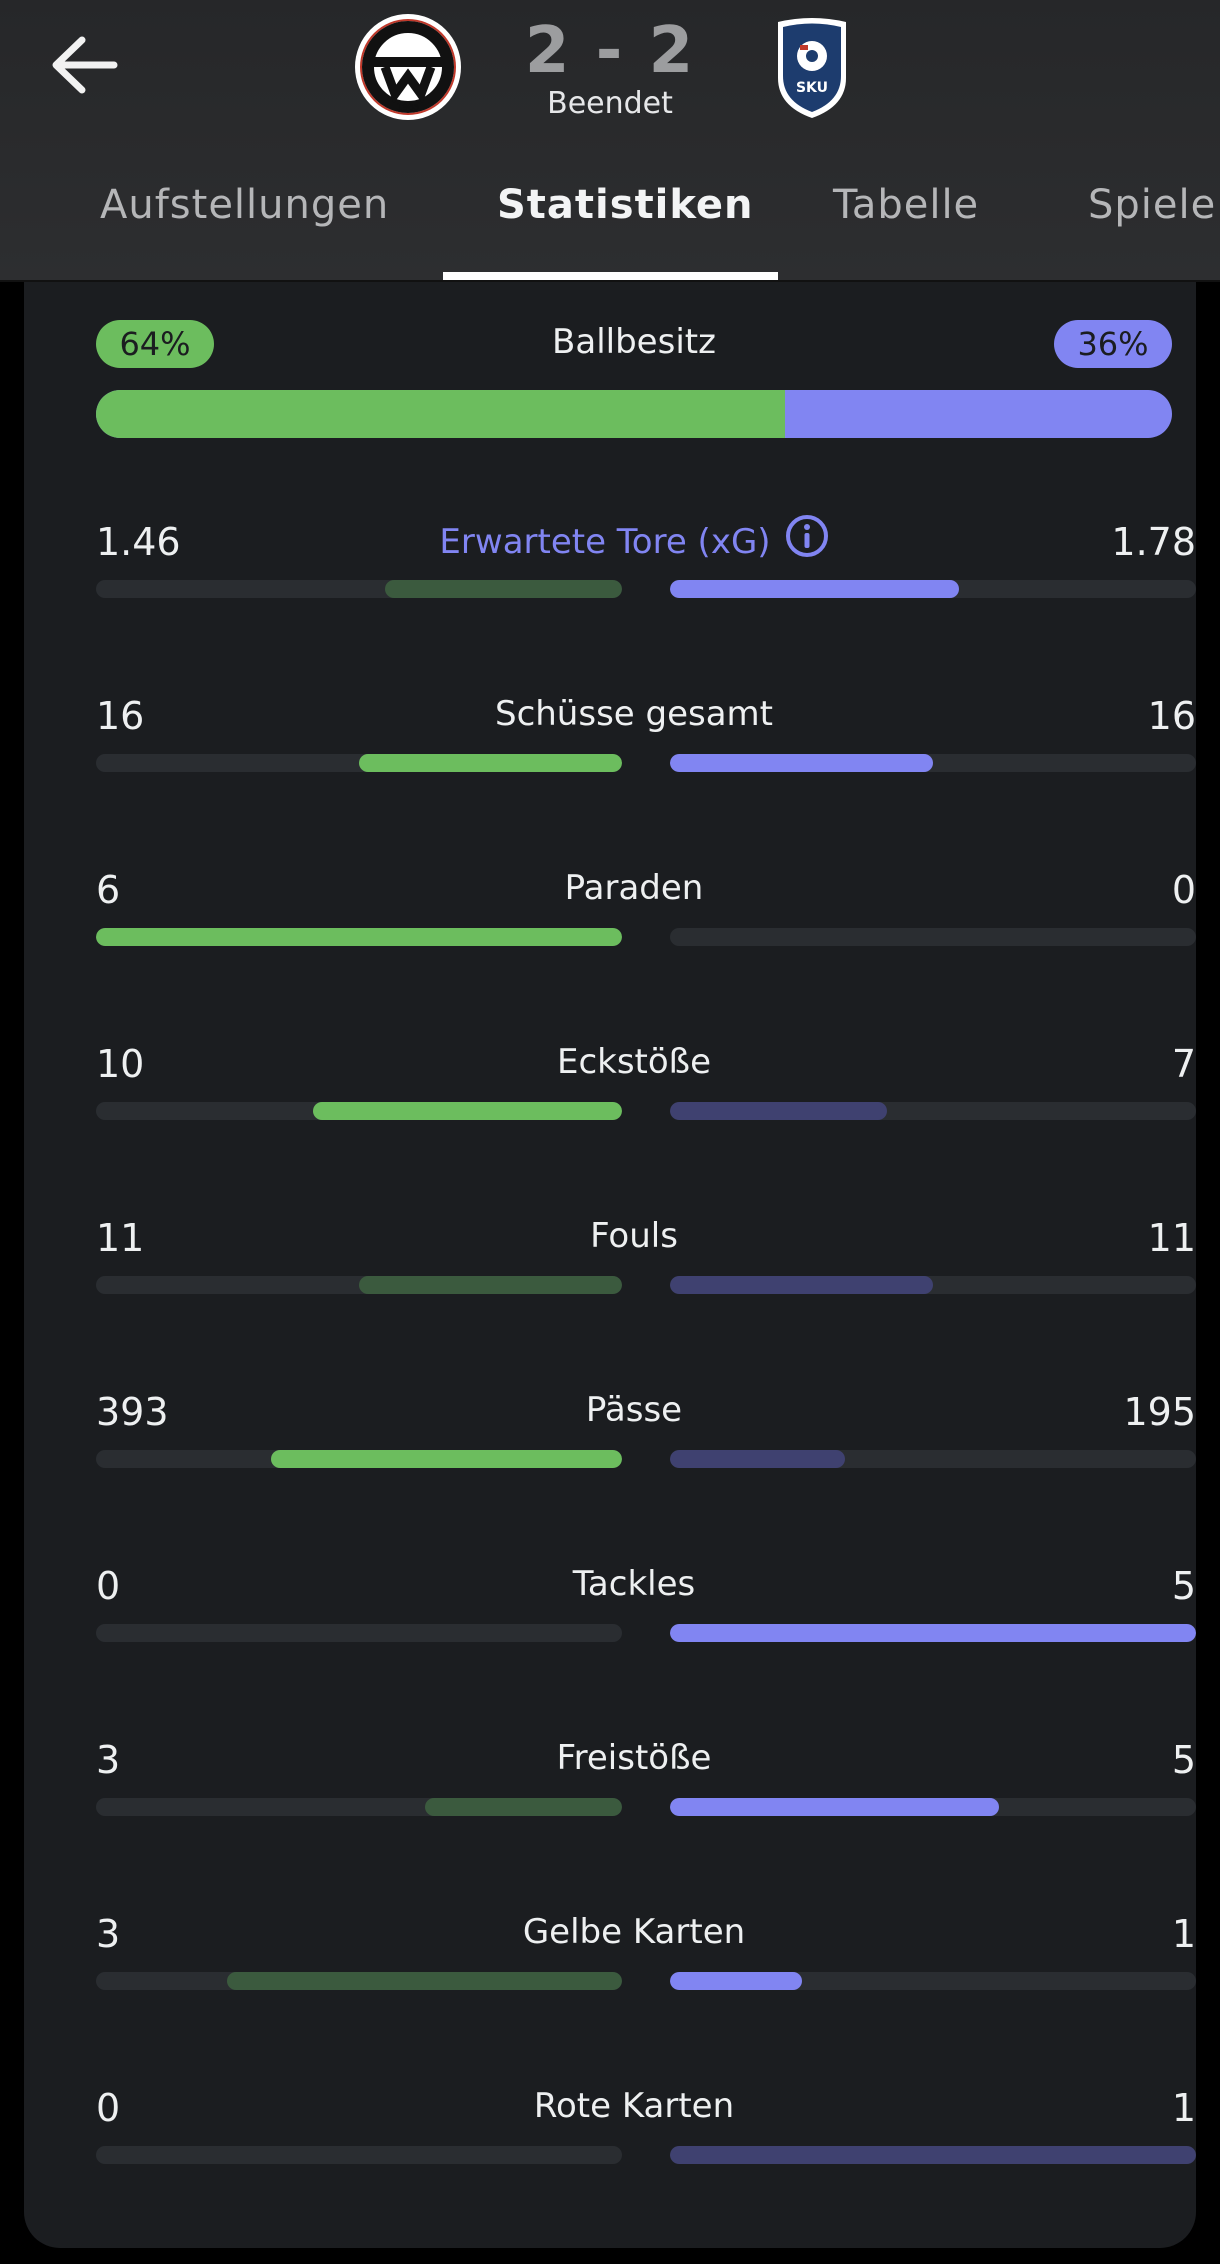 The width and height of the screenshot is (1220, 2264). Describe the element at coordinates (1183, 890) in the screenshot. I see `away-stat-value: 0` at that location.